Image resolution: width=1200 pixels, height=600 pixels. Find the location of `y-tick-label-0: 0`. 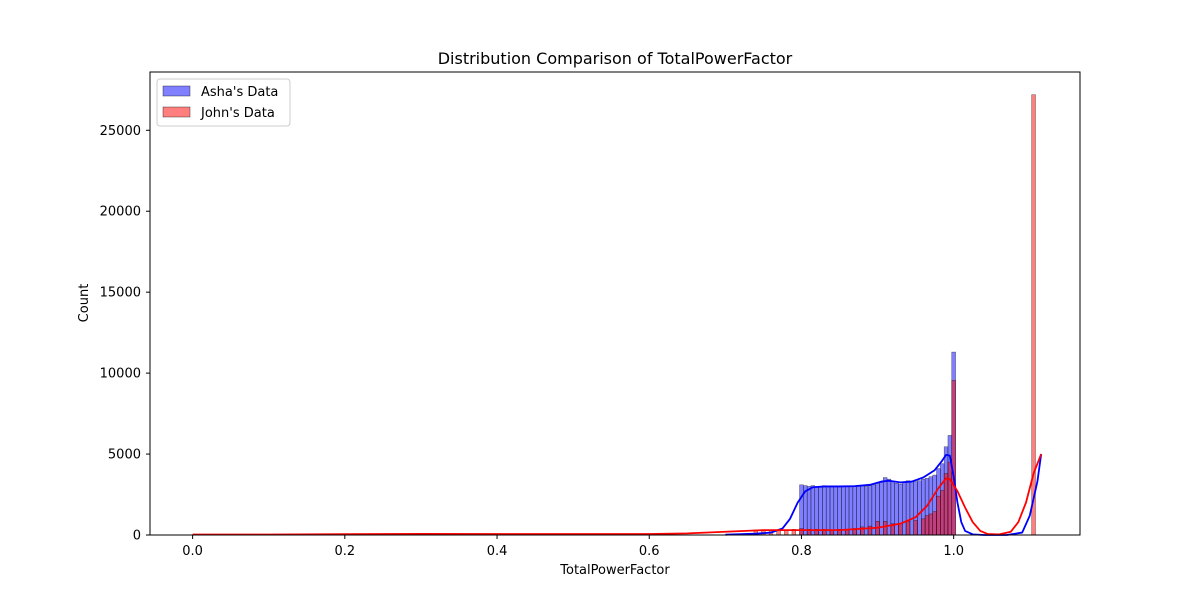

y-tick-label-0: 0 is located at coordinates (137, 536).